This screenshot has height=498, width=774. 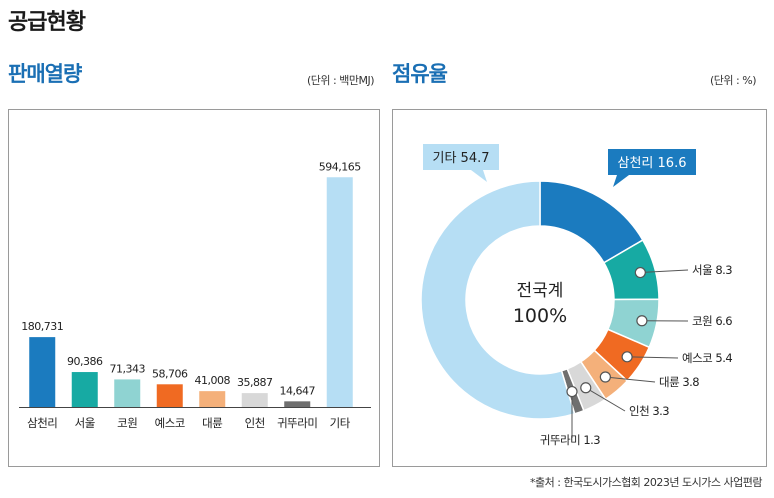 I want to click on bar-category-label: 서울, so click(x=85, y=423).